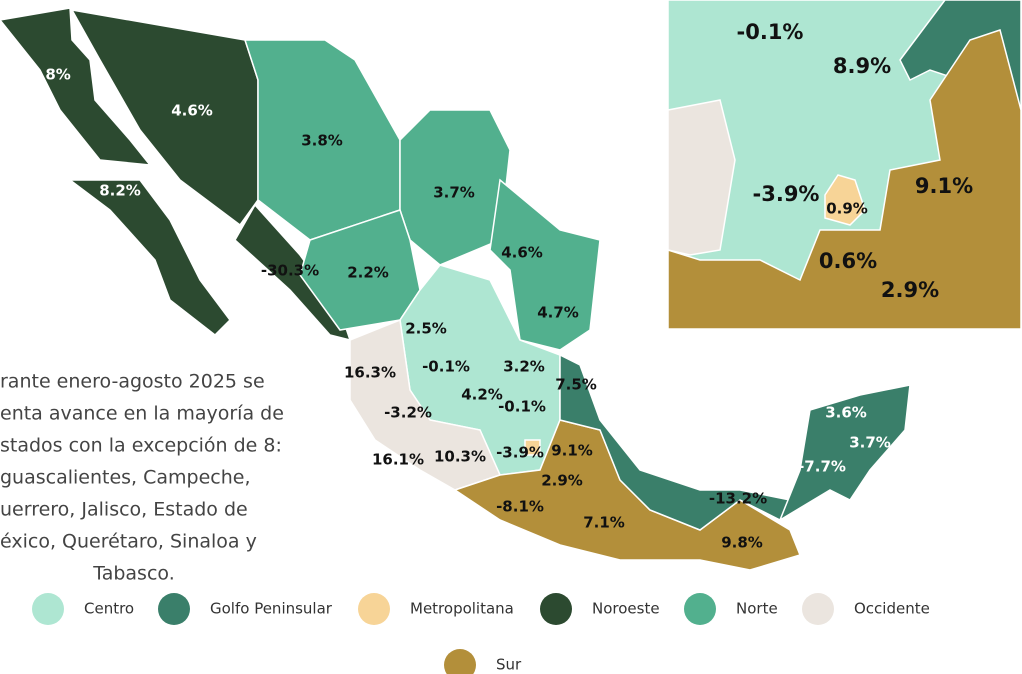  Describe the element at coordinates (322, 141) in the screenshot. I see `state-label: 3.8%` at that location.